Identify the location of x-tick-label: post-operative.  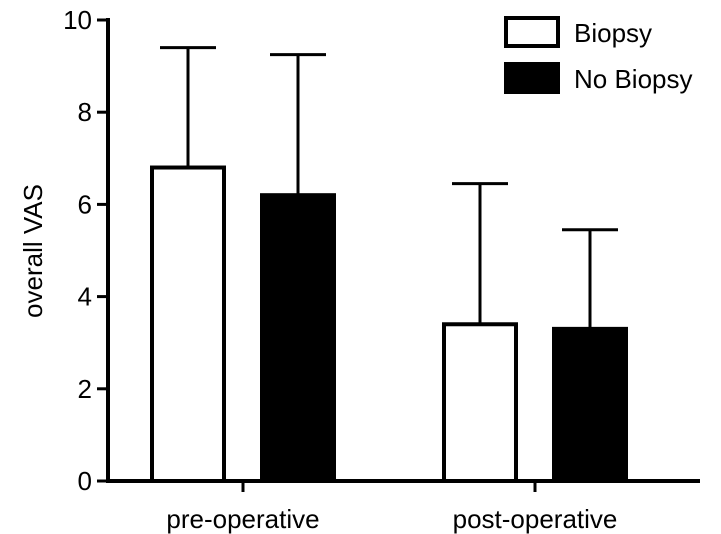
(535, 519).